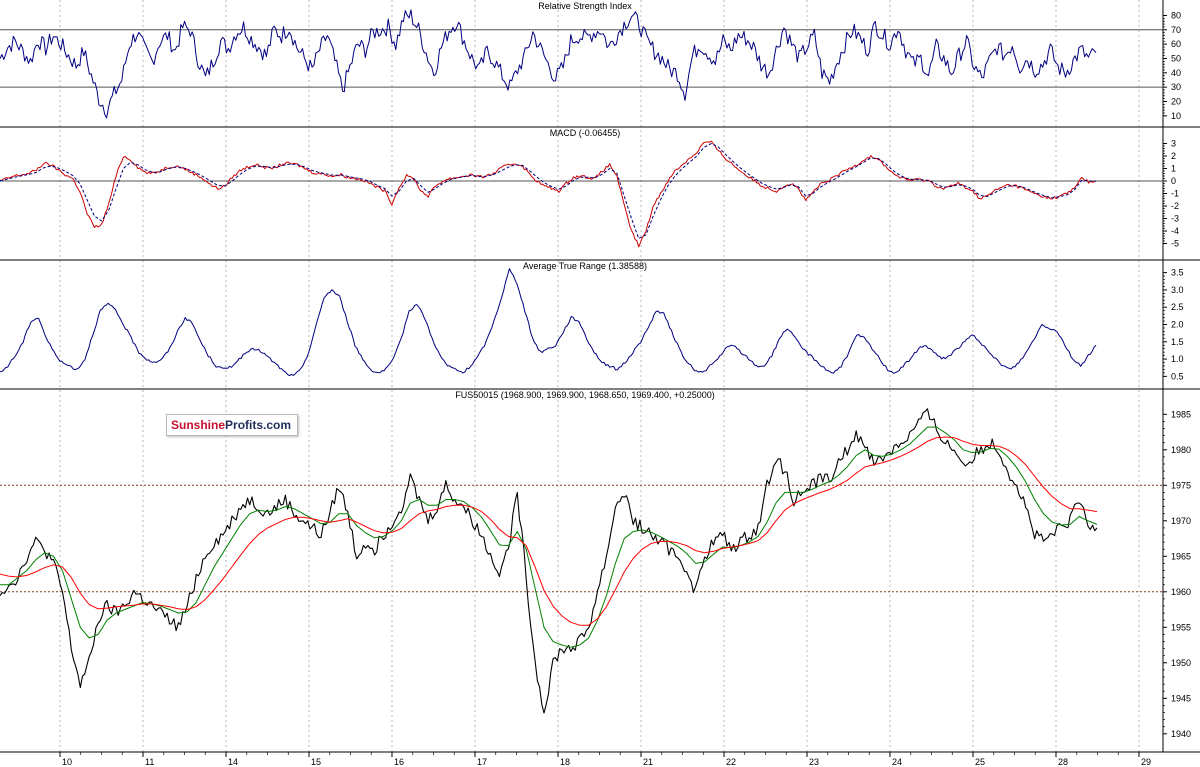 The width and height of the screenshot is (1200, 767). What do you see at coordinates (980, 762) in the screenshot?
I see `x-tick-label: 25` at bounding box center [980, 762].